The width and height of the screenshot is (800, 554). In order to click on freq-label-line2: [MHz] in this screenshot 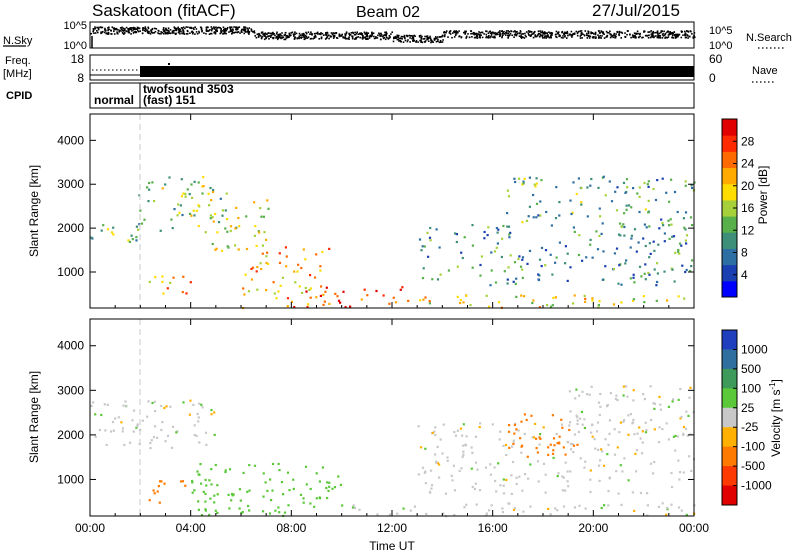, I will do `click(17, 74)`.